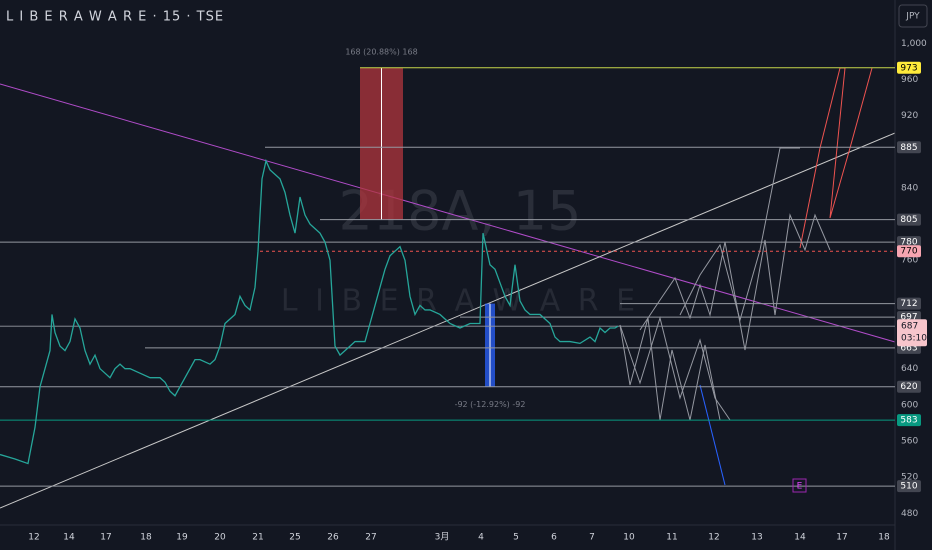  Describe the element at coordinates (442, 537) in the screenshot. I see `x-tick-label: 3月` at that location.